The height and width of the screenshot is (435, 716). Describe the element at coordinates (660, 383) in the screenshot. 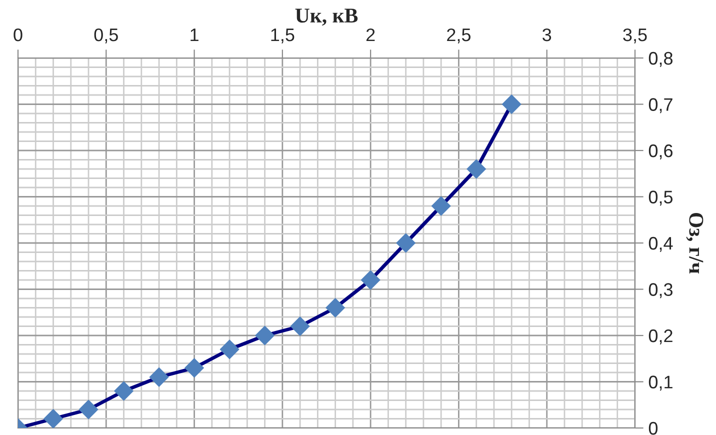

I see `y-tick-label: 0,1` at that location.